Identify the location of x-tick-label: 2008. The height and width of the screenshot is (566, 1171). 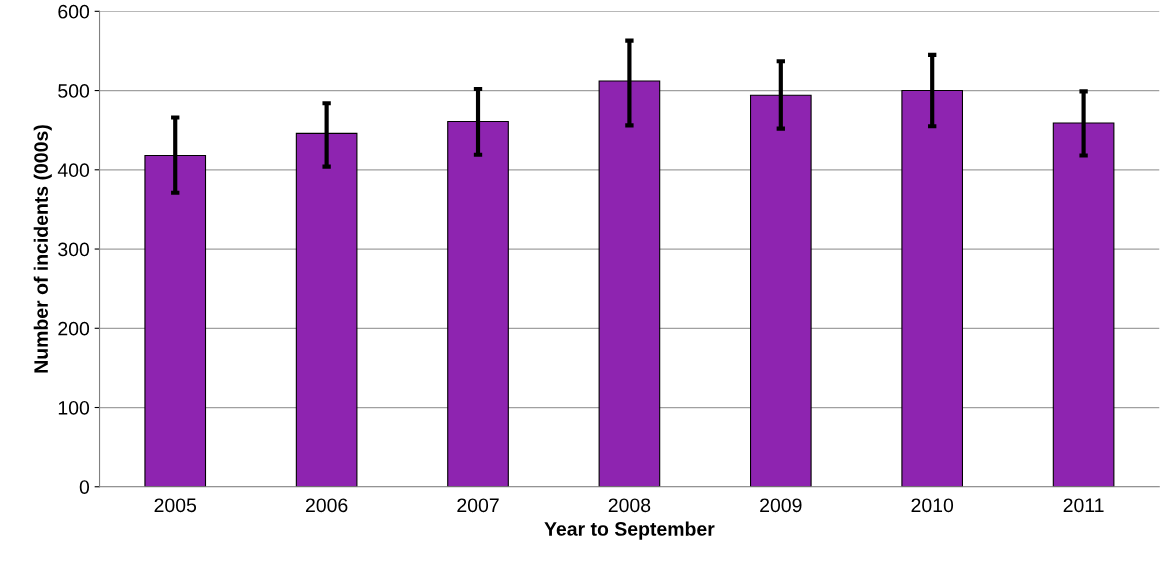
(629, 505).